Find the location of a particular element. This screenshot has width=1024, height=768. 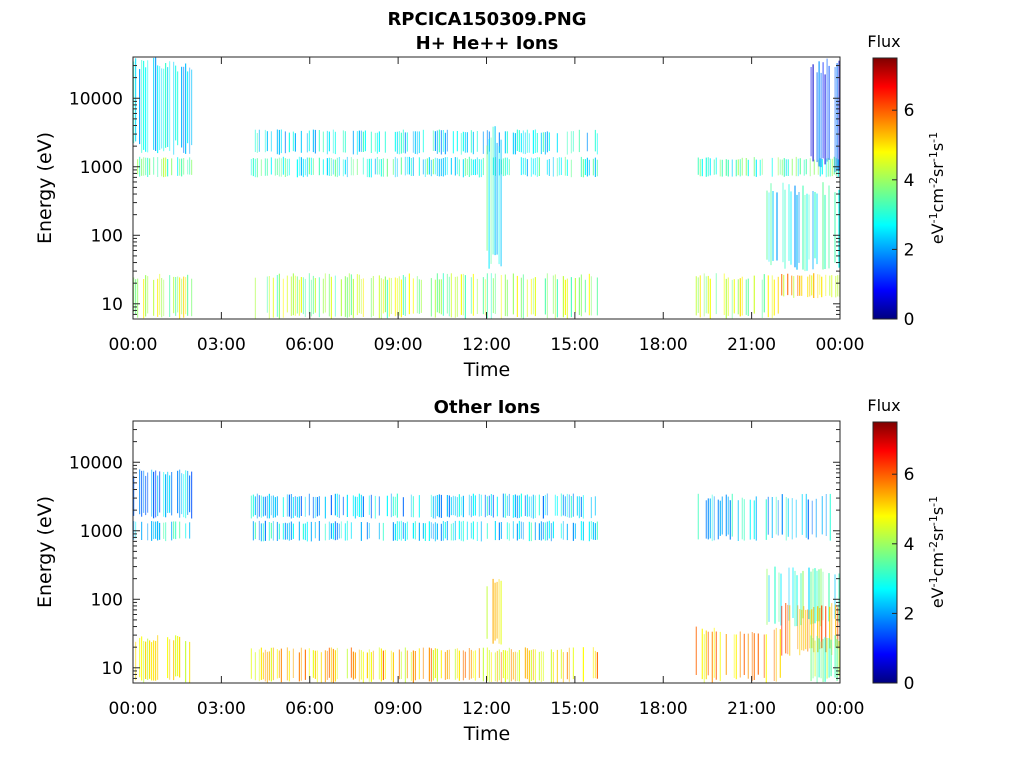

colorbar-tick-label: 2 is located at coordinates (909, 250).